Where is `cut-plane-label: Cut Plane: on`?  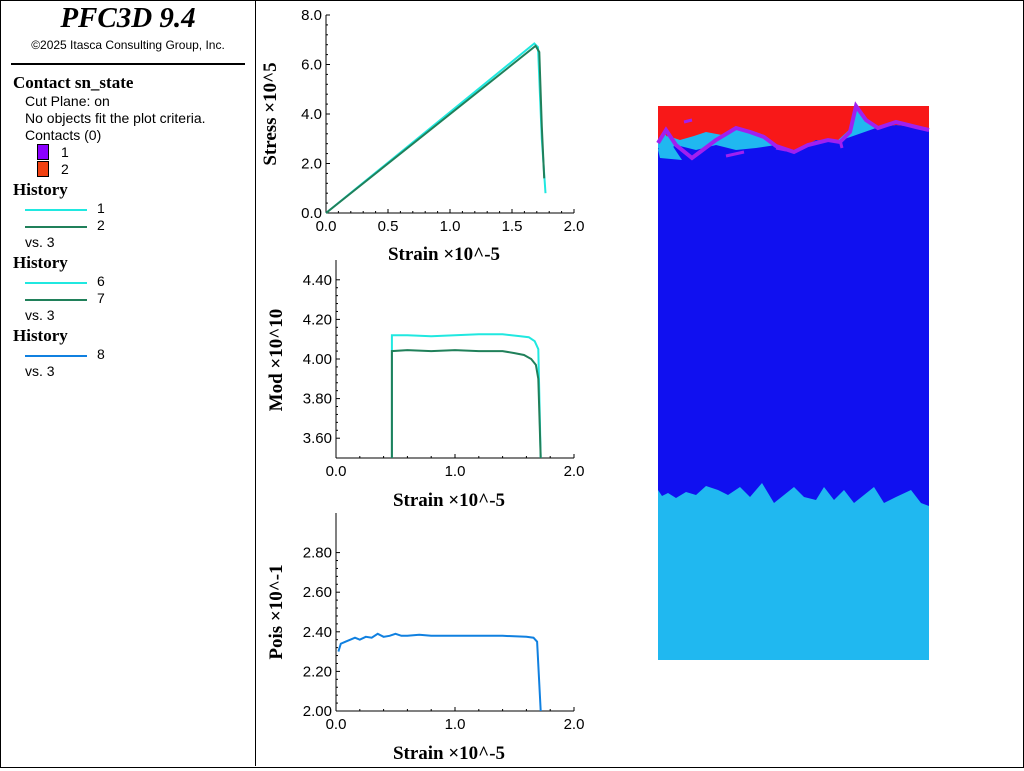
cut-plane-label: Cut Plane: on is located at coordinates (67, 101).